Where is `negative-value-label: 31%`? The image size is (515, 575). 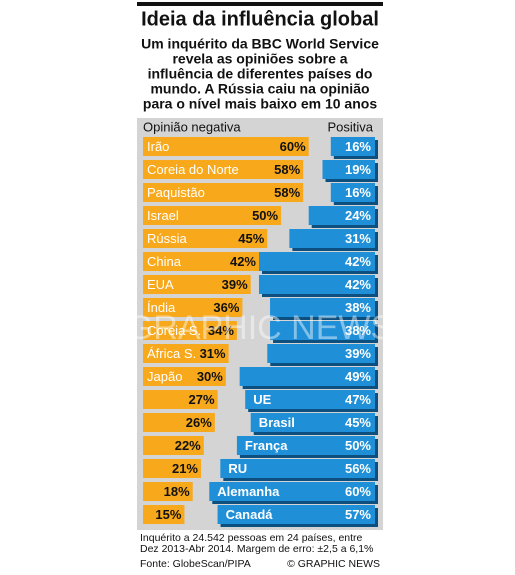
negative-value-label: 31% is located at coordinates (213, 353).